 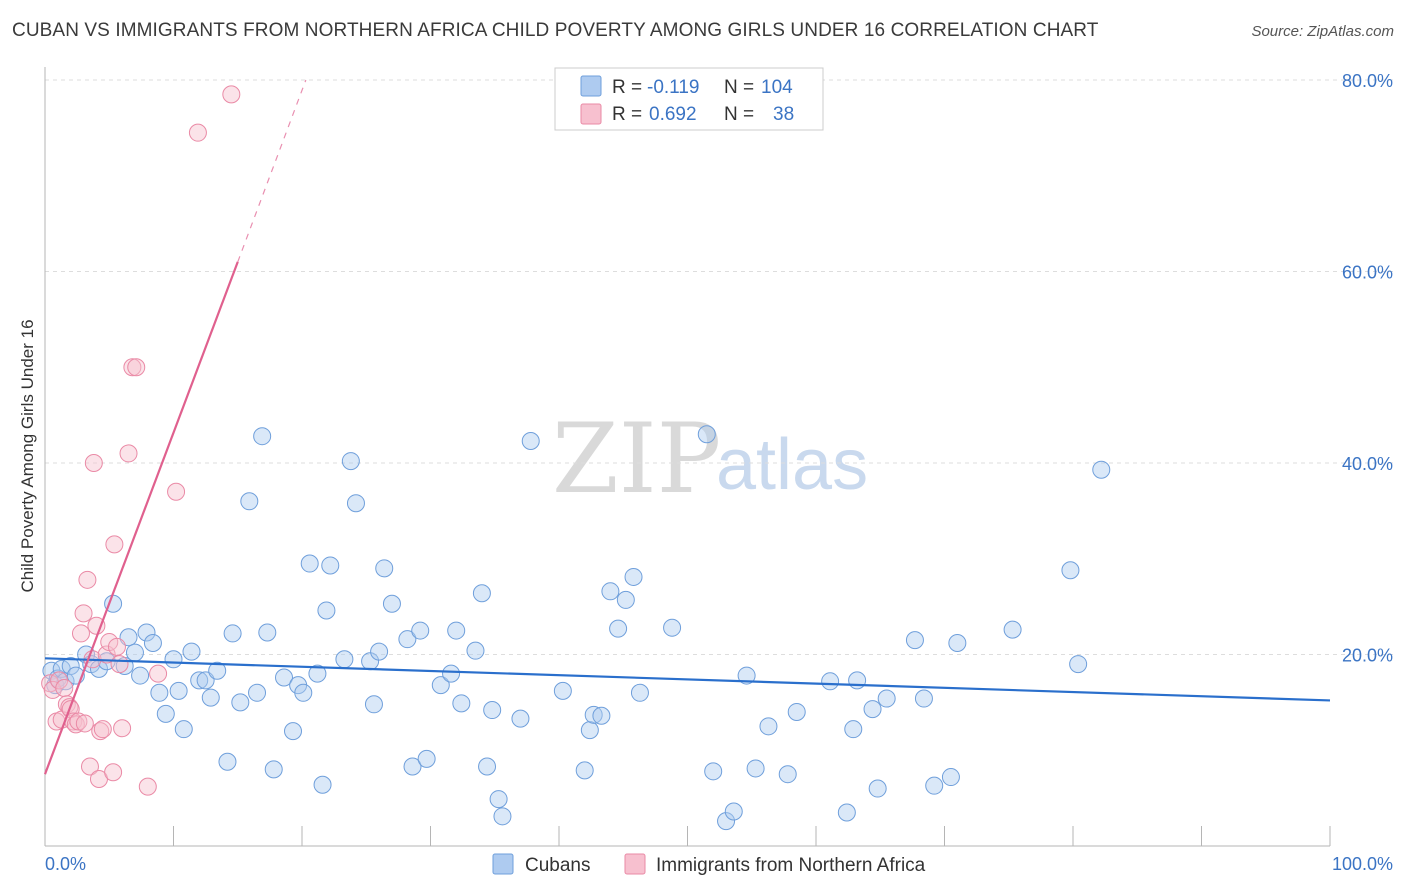 I want to click on legend-r-value-pink: 0.692, so click(x=673, y=114).